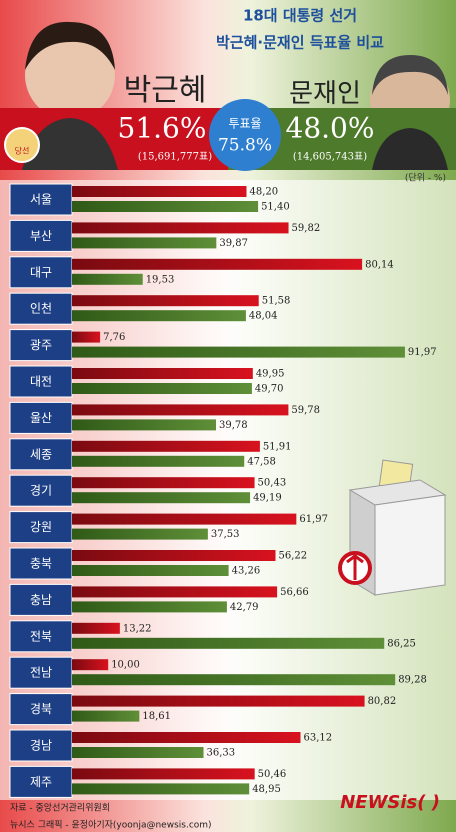  Describe the element at coordinates (269, 389) in the screenshot. I see `value-label: 49,70` at that location.